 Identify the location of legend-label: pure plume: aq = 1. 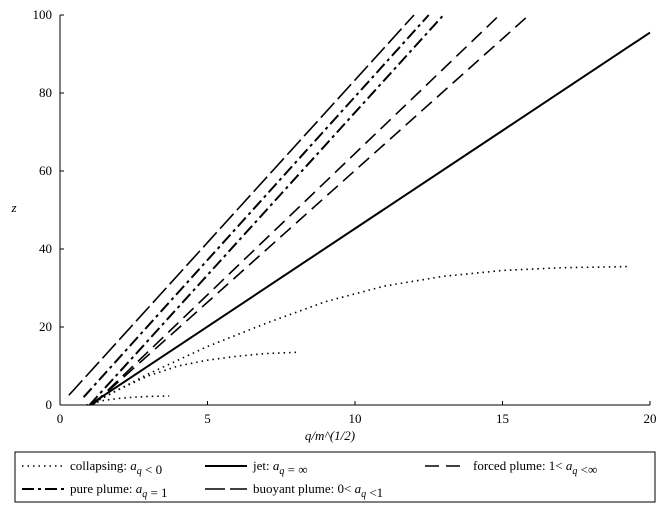
(119, 490).